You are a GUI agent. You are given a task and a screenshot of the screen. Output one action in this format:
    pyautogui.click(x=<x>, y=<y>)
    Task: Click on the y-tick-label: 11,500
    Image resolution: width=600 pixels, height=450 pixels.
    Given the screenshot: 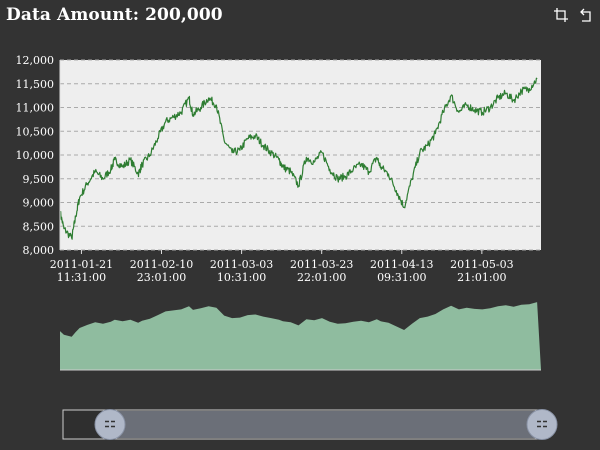 What is the action you would take?
    pyautogui.click(x=35, y=84)
    